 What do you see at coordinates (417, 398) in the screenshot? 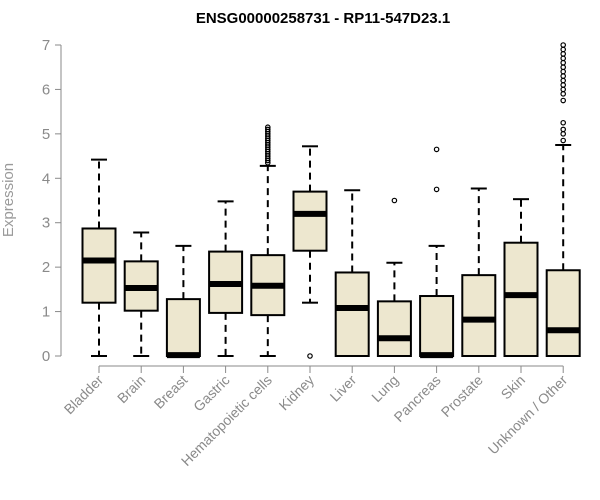
I see `x-tick-label: Pancreas` at bounding box center [417, 398].